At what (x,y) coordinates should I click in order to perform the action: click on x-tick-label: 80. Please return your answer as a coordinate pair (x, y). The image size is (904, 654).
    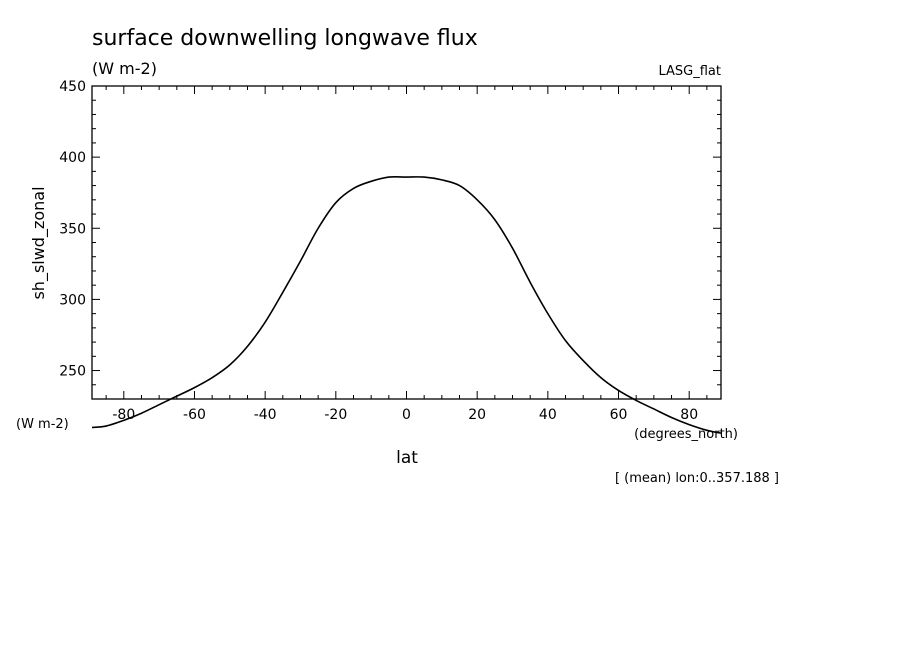
    Looking at the image, I should click on (689, 415).